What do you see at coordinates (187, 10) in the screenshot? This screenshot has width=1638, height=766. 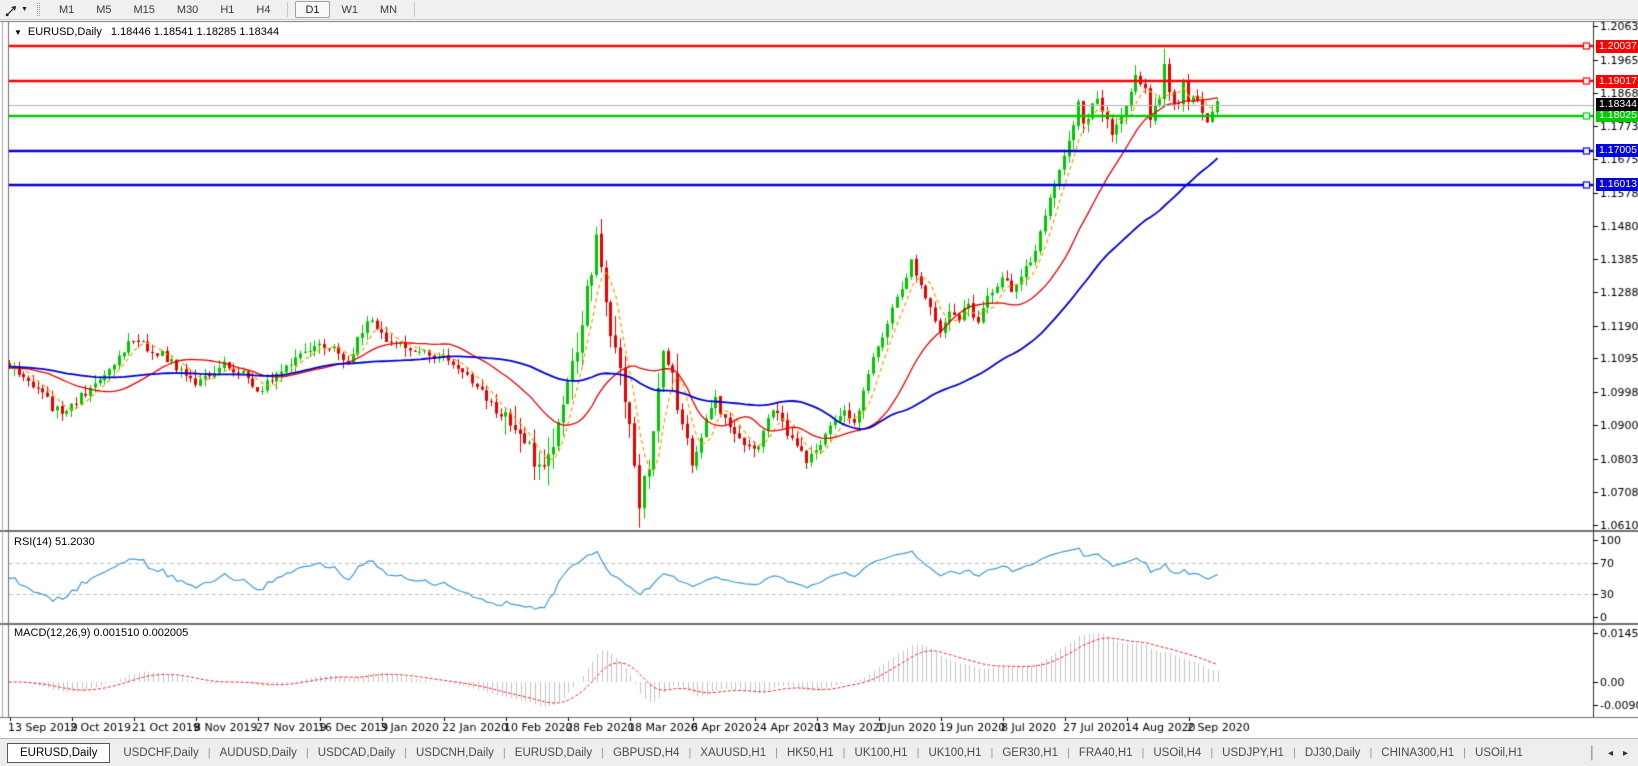 I see `timeframe-button-m30: M30` at bounding box center [187, 10].